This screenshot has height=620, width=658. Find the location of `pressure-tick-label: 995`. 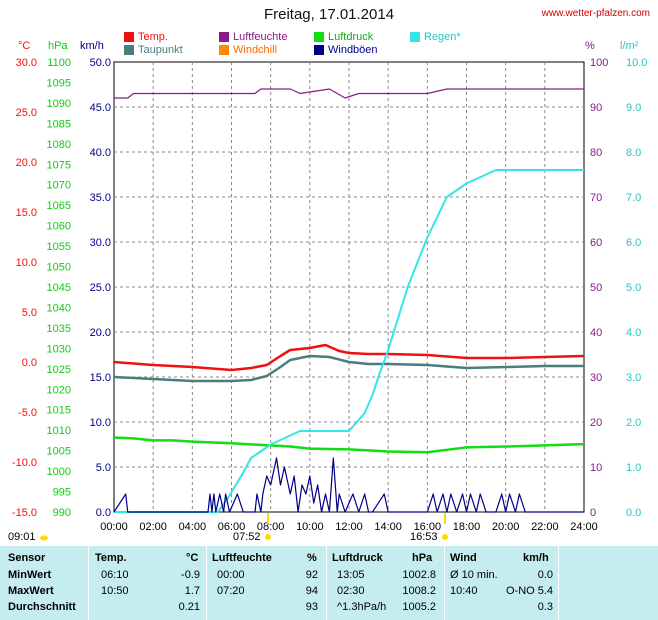

pressure-tick-label: 995 is located at coordinates (62, 493).